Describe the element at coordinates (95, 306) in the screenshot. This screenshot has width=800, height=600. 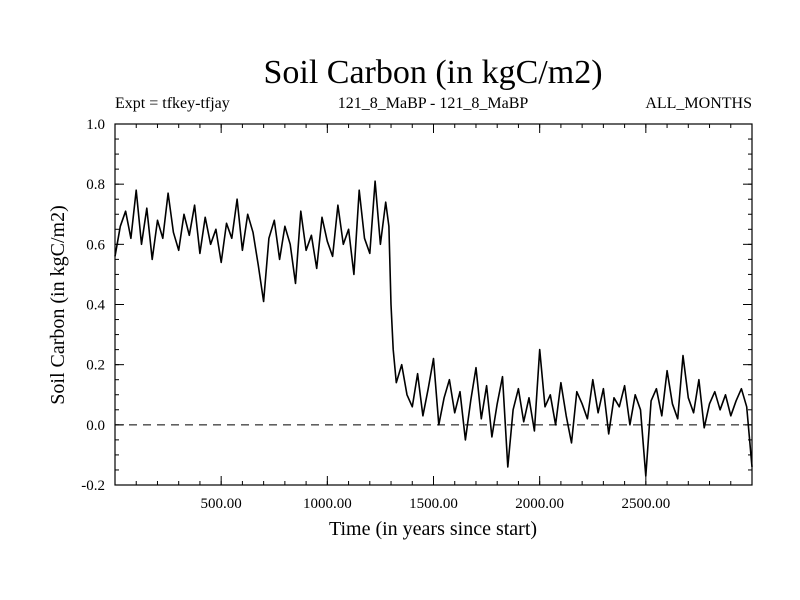
I see `y-tick-label: 0.4` at that location.